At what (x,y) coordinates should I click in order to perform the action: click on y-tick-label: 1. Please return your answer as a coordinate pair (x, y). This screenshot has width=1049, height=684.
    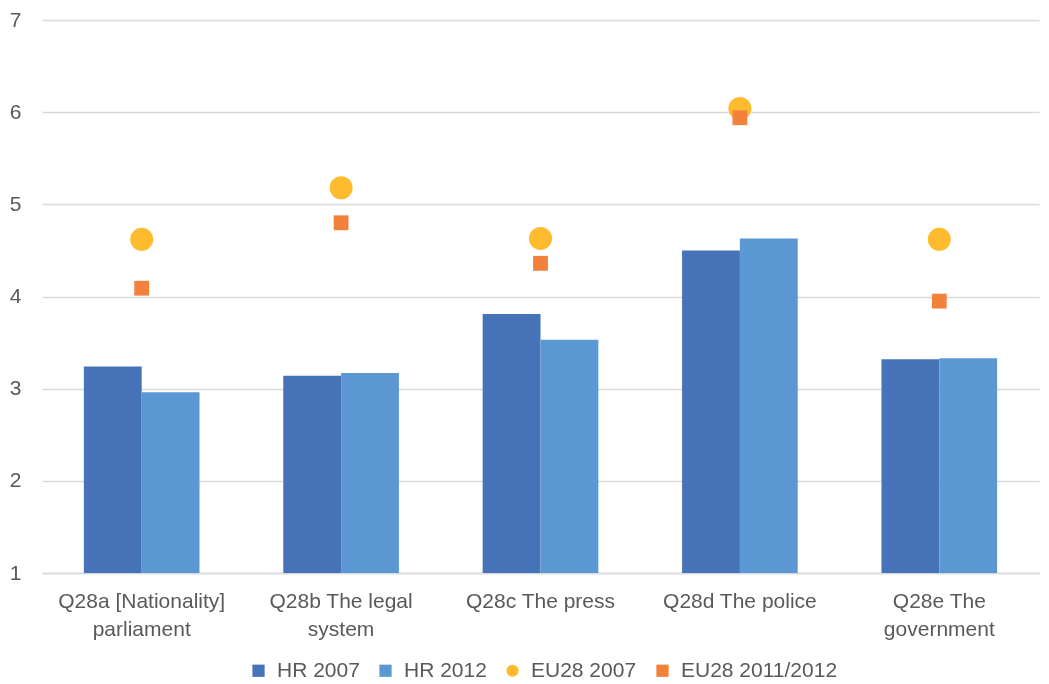
    Looking at the image, I should click on (15, 572).